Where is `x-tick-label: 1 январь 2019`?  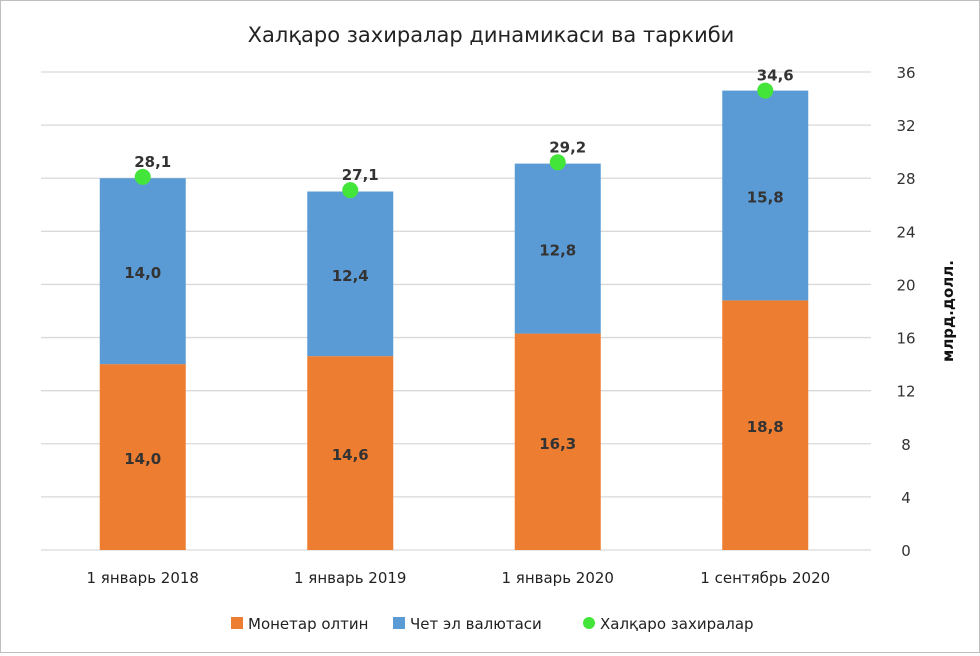 x-tick-label: 1 январь 2019 is located at coordinates (350, 578).